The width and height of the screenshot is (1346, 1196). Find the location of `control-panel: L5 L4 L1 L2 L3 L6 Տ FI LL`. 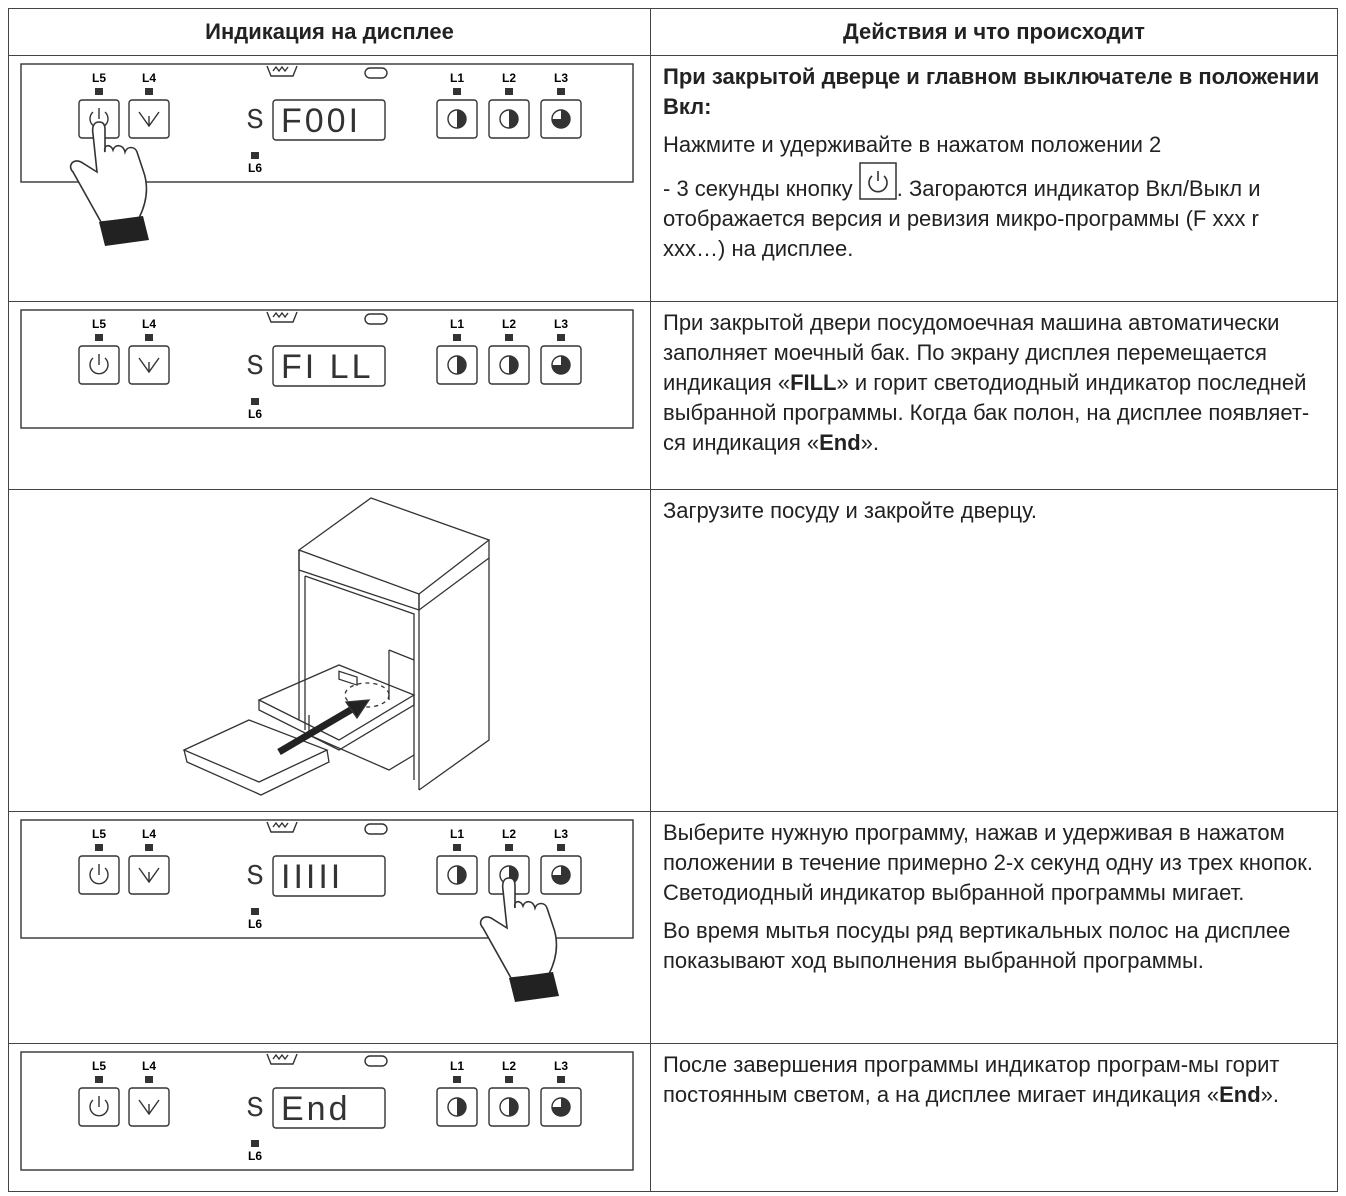

control-panel: L5 L4 L1 L2 L3 L6 Տ FI LL is located at coordinates (327, 369).